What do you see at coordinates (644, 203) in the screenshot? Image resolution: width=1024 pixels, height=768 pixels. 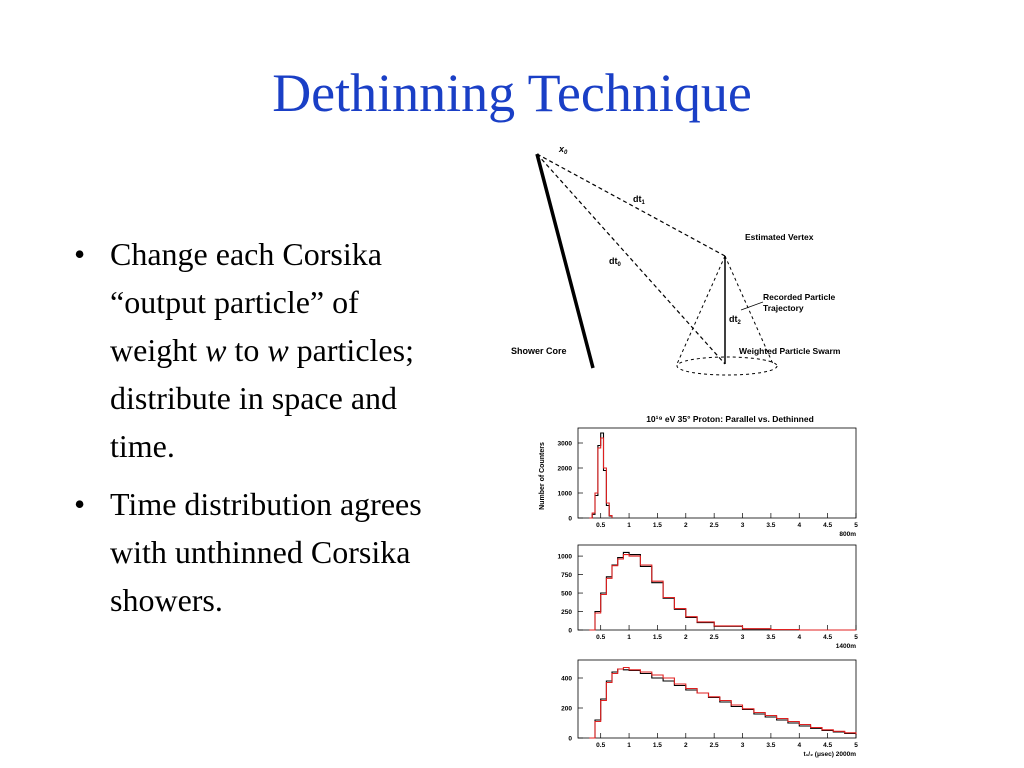 I see `dt1-sub: 1` at bounding box center [644, 203].